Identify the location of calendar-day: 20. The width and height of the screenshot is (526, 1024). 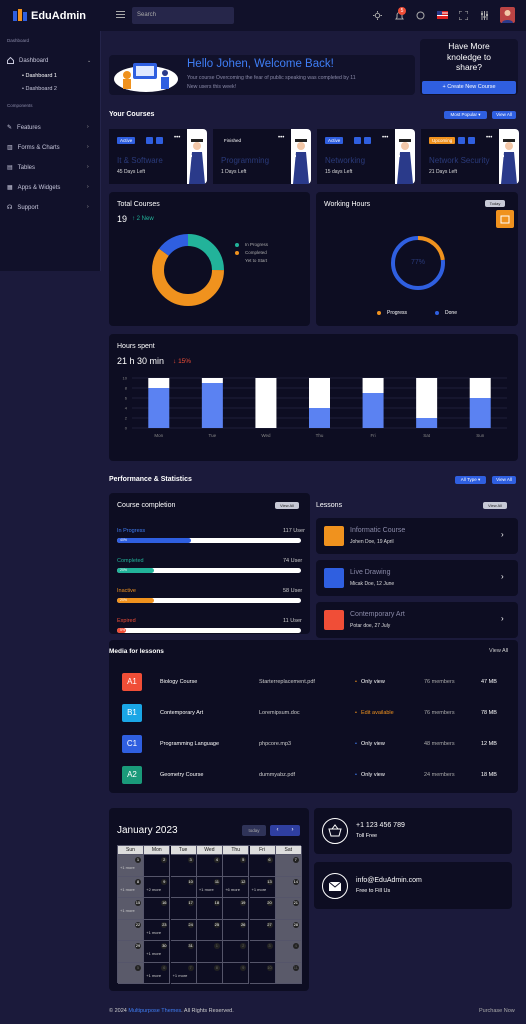
(262, 909).